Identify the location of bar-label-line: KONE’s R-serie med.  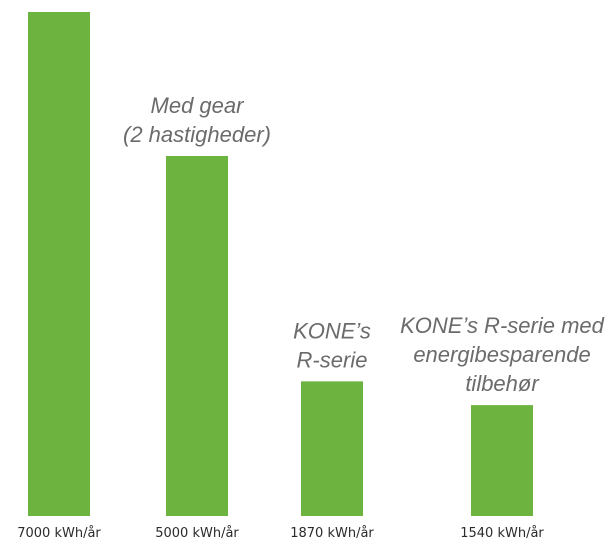
(502, 325).